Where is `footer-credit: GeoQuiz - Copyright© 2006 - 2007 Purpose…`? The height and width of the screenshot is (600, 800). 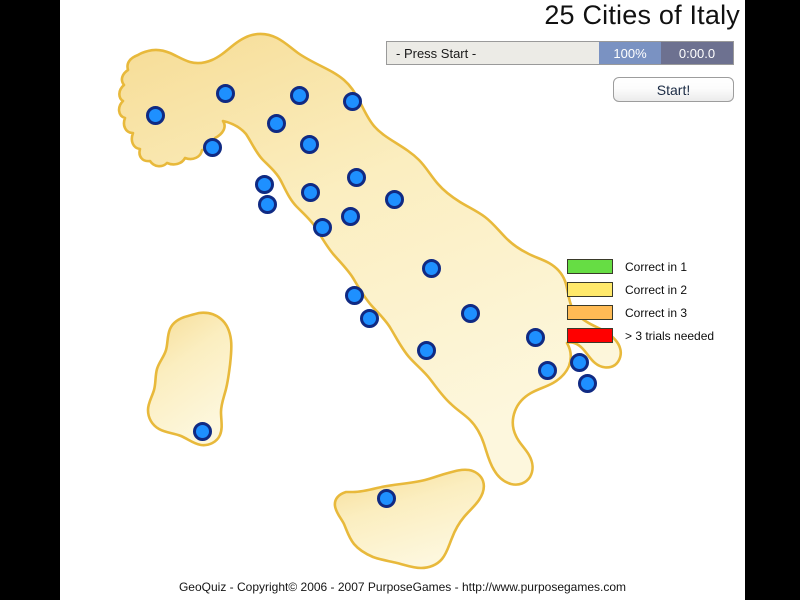 footer-credit: GeoQuiz - Copyright© 2006 - 2007 Purpose… is located at coordinates (402, 587).